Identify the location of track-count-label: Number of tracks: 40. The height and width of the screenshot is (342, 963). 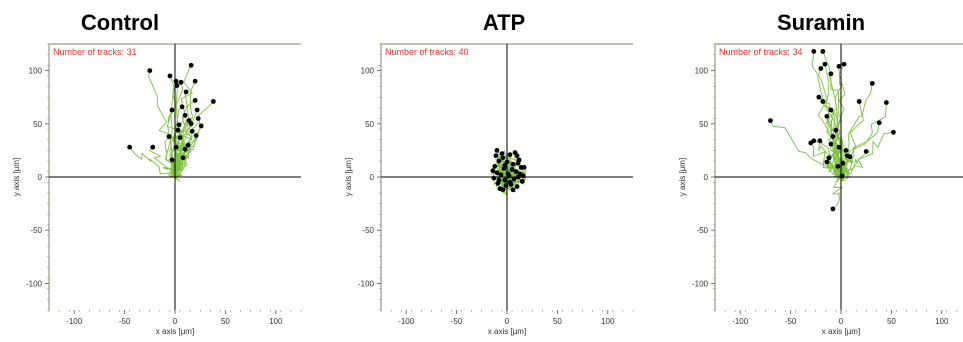
(427, 52).